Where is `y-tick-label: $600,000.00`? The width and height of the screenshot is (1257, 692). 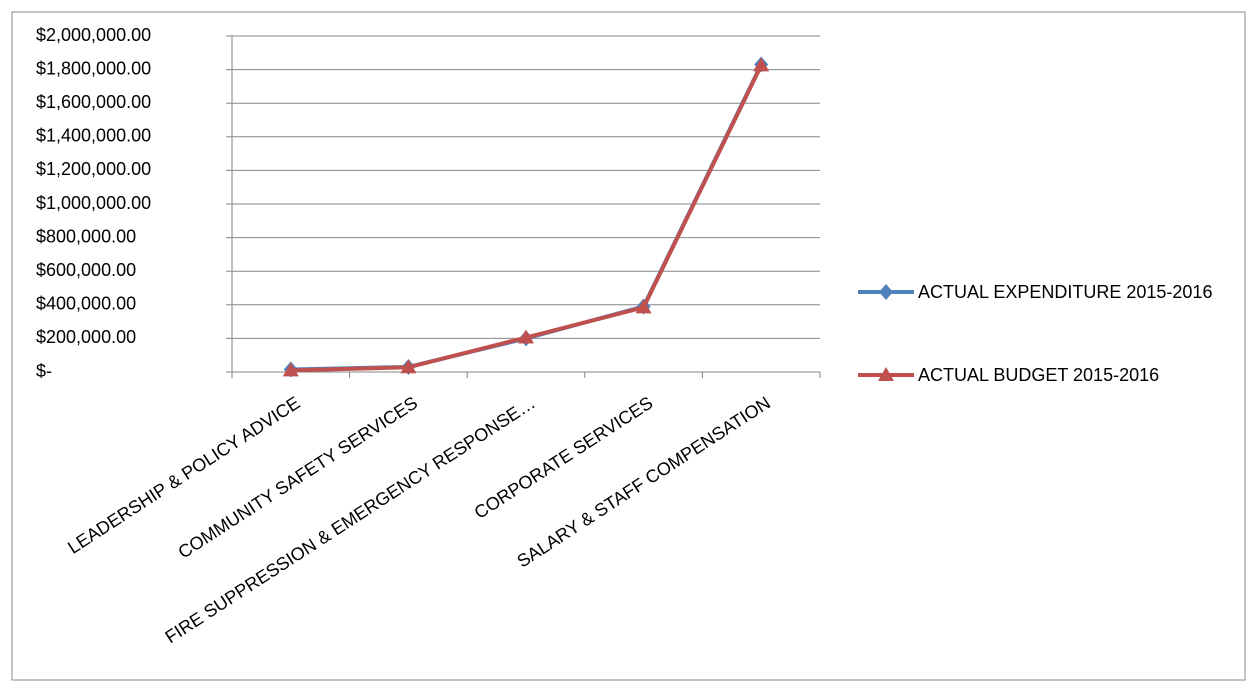 y-tick-label: $600,000.00 is located at coordinates (86, 270).